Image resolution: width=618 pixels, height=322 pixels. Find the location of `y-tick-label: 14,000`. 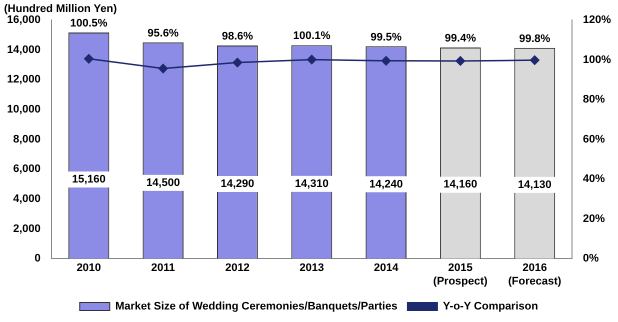

y-tick-label: 14,000 is located at coordinates (23, 50).